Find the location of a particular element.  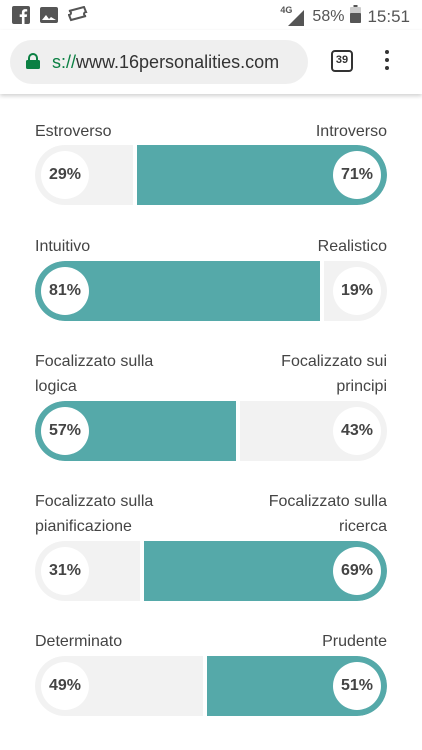

trait-left-percent: 49% is located at coordinates (65, 686).